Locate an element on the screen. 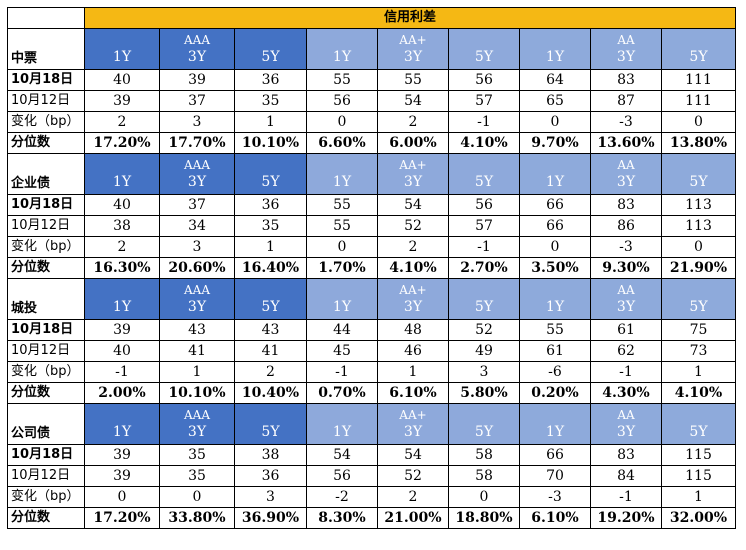  value-cell: 48 is located at coordinates (413, 330).